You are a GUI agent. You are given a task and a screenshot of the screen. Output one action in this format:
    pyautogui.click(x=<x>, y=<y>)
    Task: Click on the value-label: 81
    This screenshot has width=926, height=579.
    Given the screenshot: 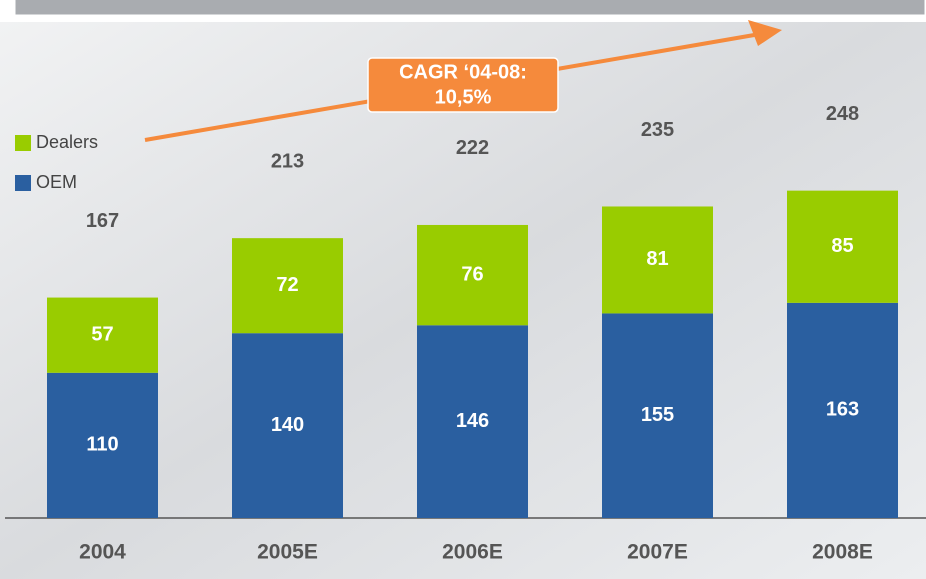 What is the action you would take?
    pyautogui.click(x=657, y=259)
    